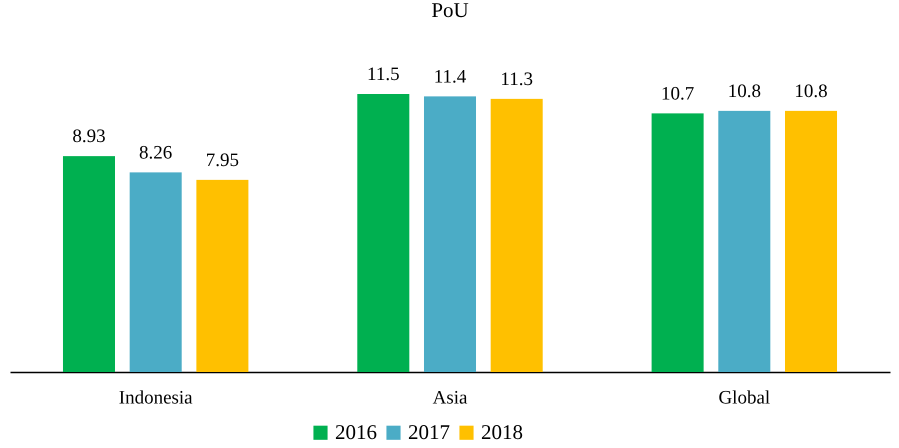  Describe the element at coordinates (450, 77) in the screenshot. I see `data-label: 11.4` at that location.